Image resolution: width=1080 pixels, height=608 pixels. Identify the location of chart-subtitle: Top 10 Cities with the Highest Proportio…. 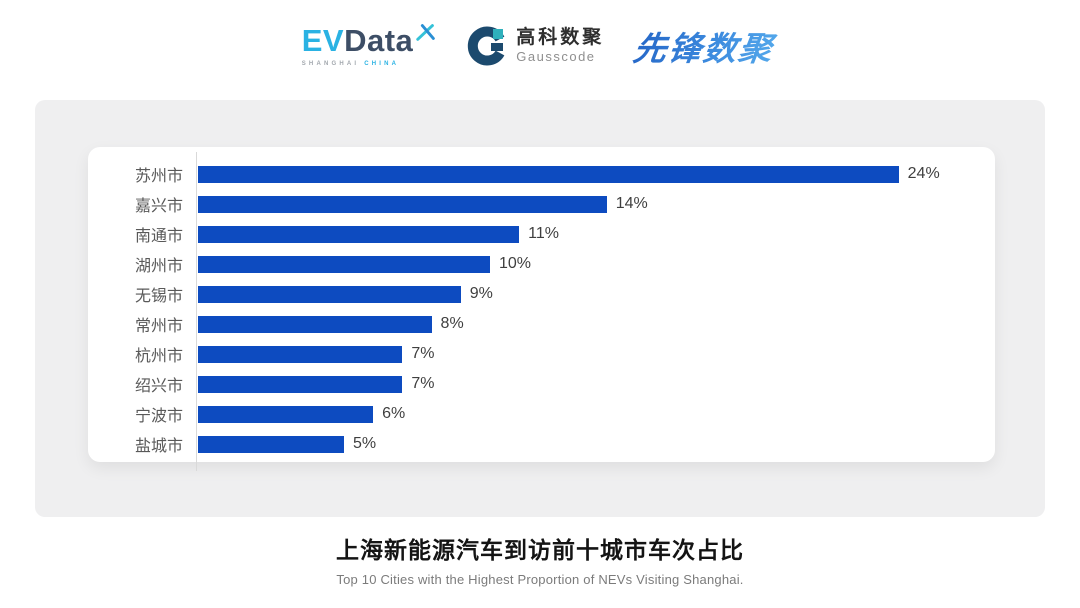
(540, 579).